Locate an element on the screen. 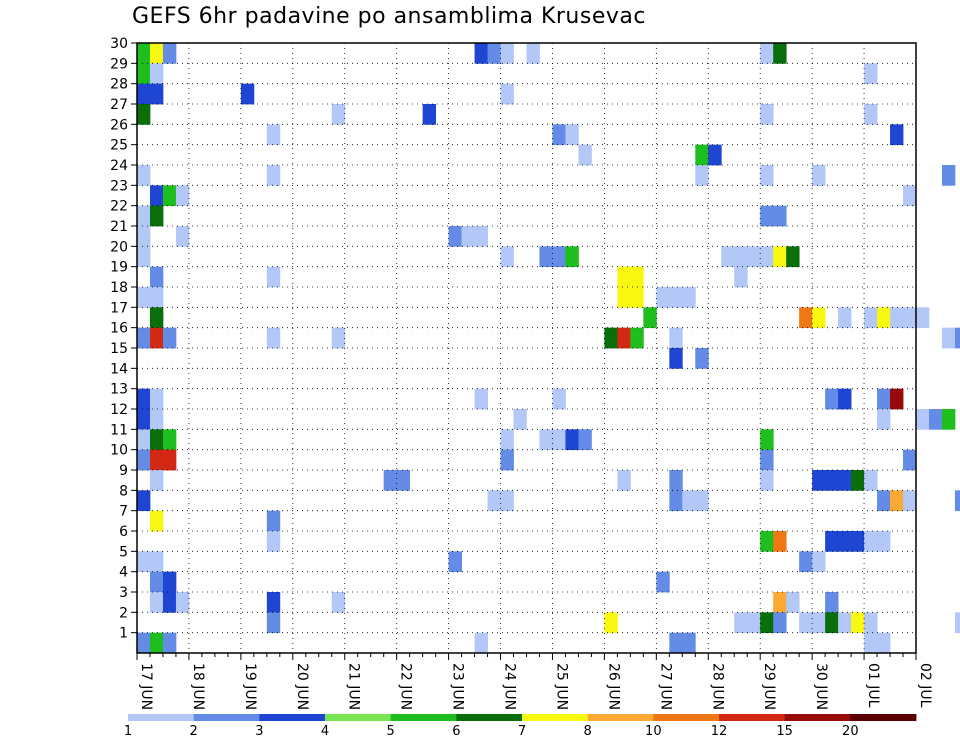  y-tick-label: 12 is located at coordinates (119, 410).